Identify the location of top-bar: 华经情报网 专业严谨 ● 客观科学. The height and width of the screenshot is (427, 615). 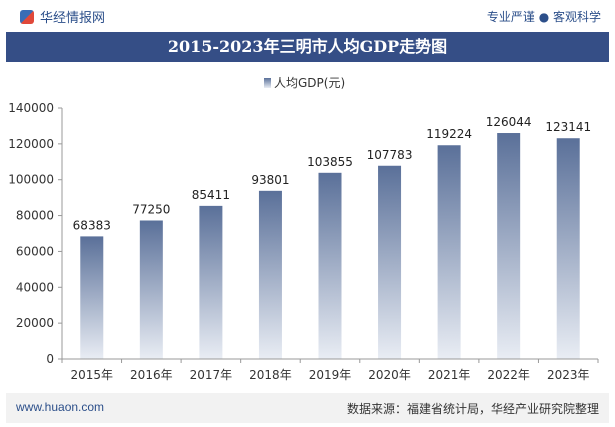
(307, 15).